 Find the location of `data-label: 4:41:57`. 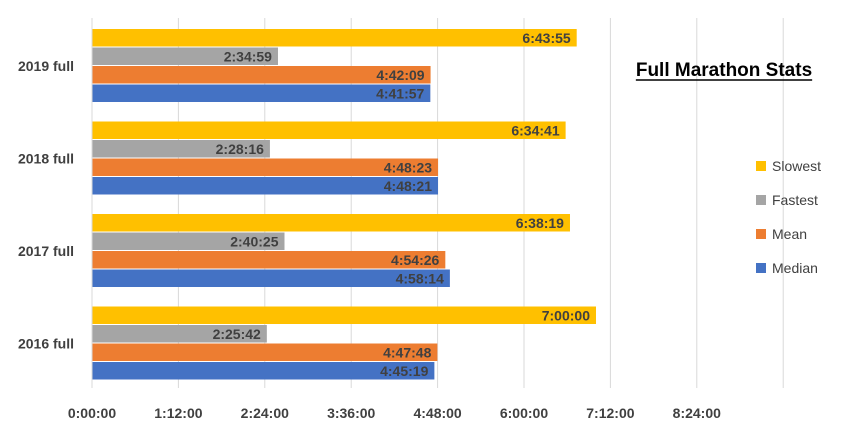

data-label: 4:41:57 is located at coordinates (400, 93).